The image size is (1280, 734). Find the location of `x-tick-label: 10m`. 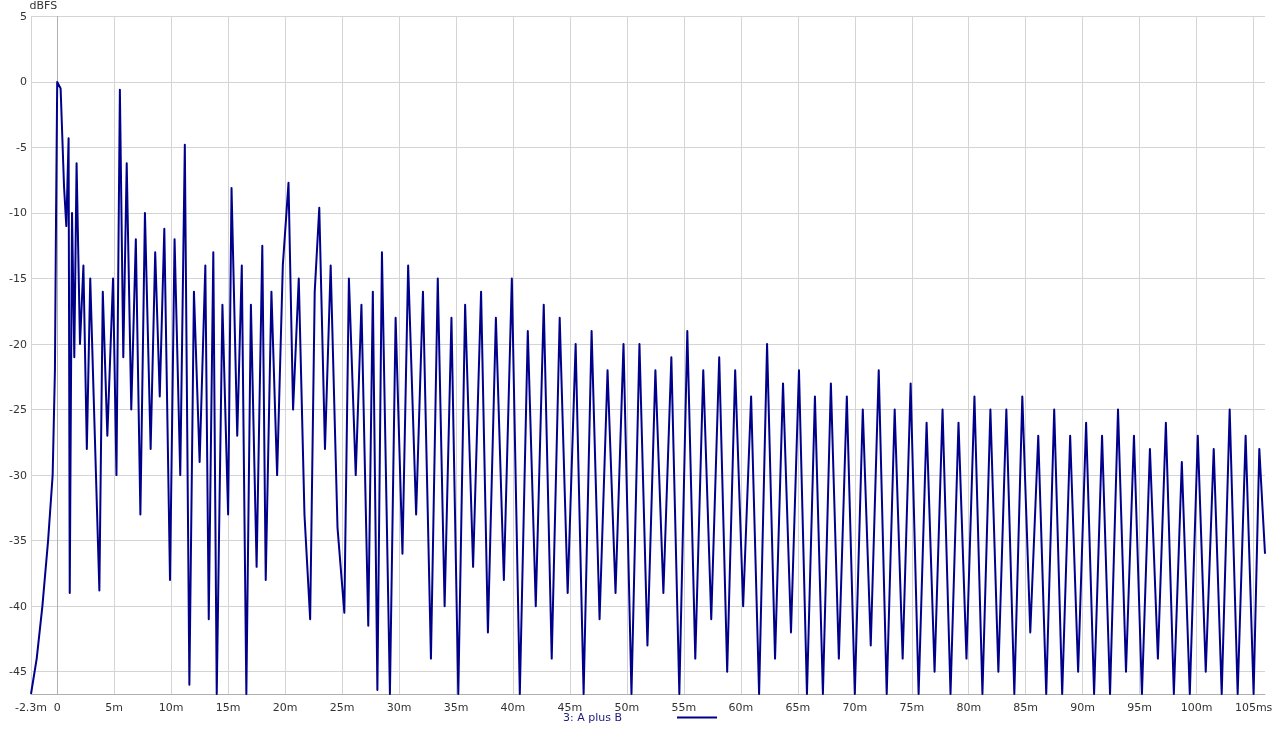

x-tick-label: 10m is located at coordinates (171, 707).